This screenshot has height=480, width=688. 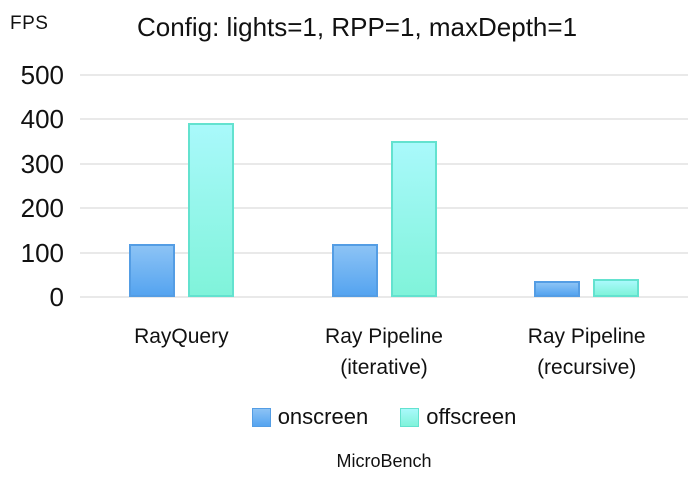 What do you see at coordinates (586, 352) in the screenshot?
I see `x-category-label-3: Ray Pipeline (recursive)` at bounding box center [586, 352].